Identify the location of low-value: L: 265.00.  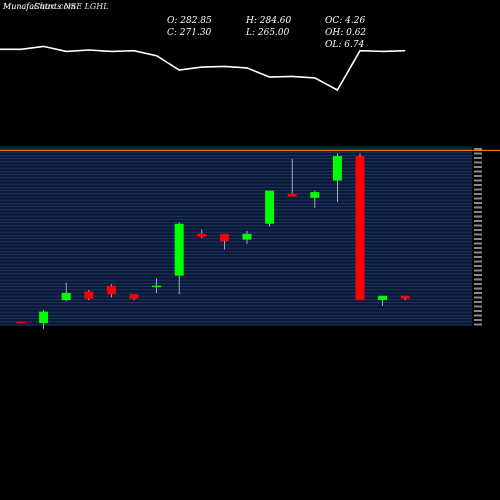
(268, 33).